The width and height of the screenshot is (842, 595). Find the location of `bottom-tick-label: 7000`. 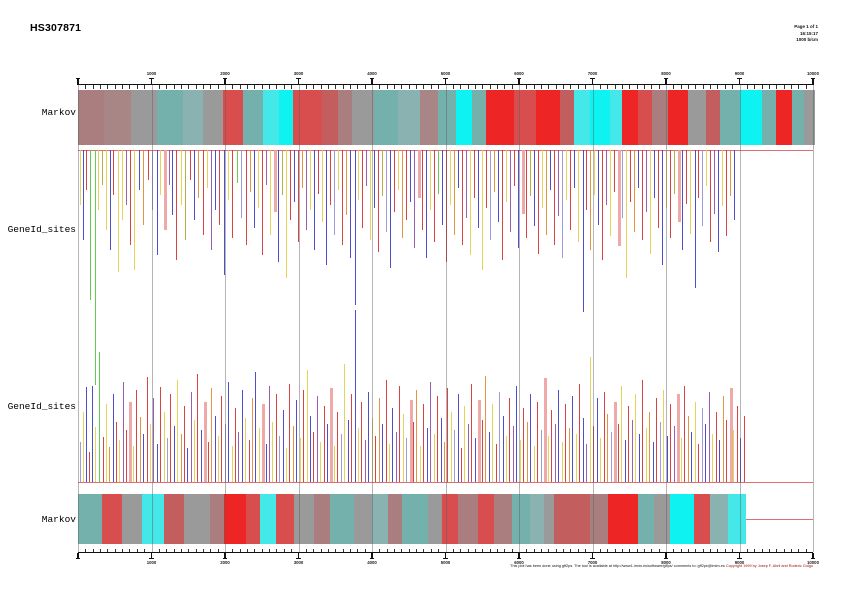

bottom-tick-label: 7000 is located at coordinates (592, 562).